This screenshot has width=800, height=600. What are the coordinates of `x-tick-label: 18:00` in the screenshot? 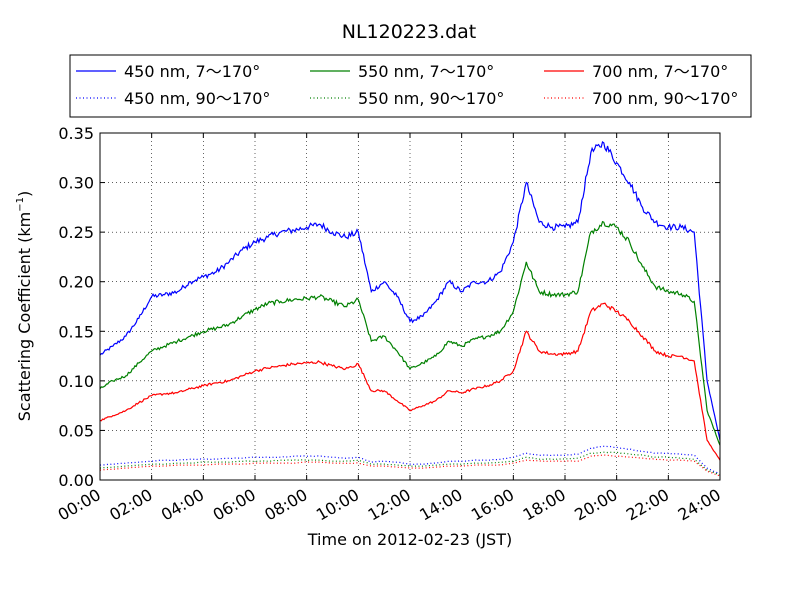 It's located at (544, 505).